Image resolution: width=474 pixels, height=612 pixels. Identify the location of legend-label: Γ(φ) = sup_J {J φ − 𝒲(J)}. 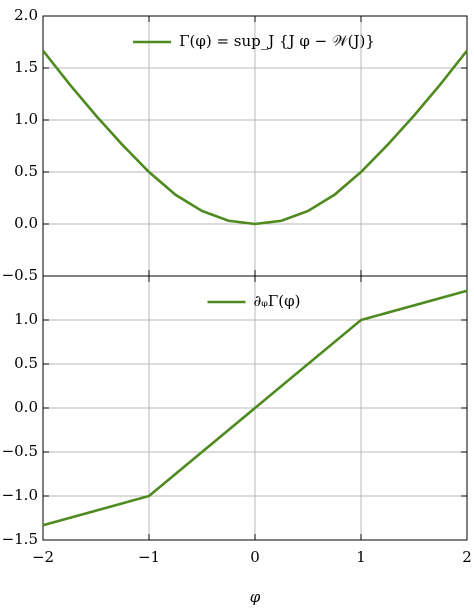
(277, 41).